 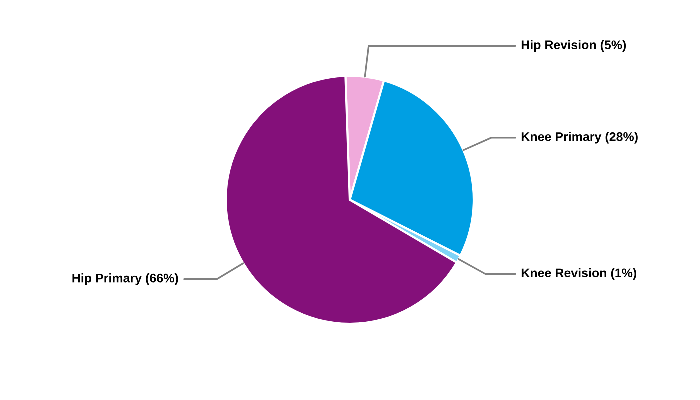 What do you see at coordinates (574, 46) in the screenshot?
I see `slice-label: Hip Revision (5%)` at bounding box center [574, 46].